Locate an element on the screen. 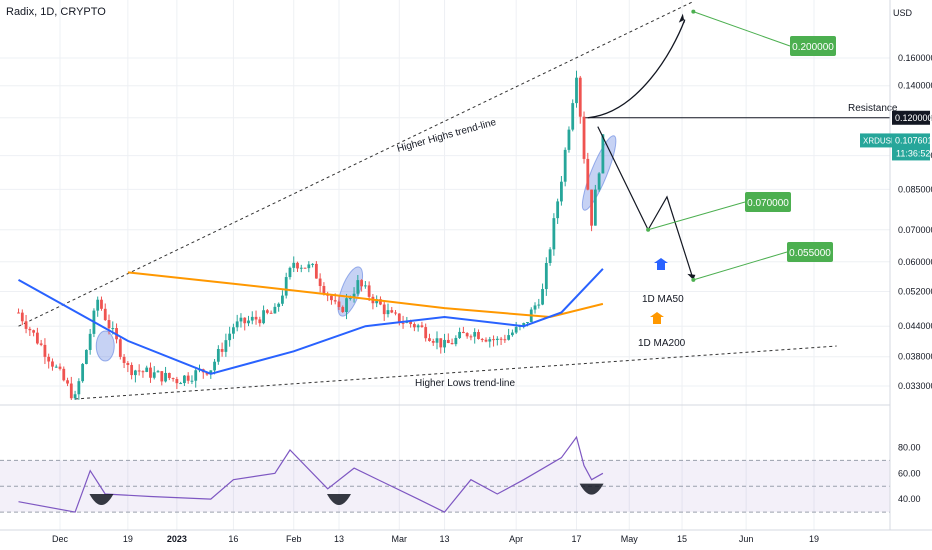  price-tick-1: 0.140000 is located at coordinates (915, 86).